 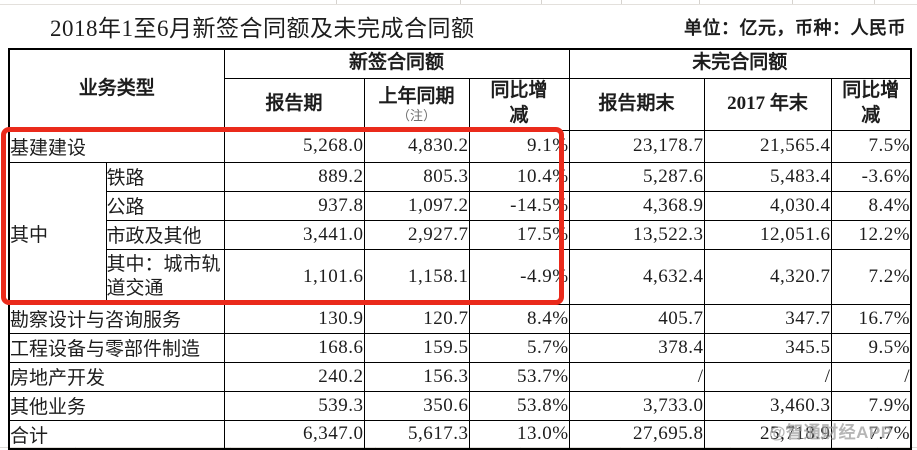 What do you see at coordinates (636, 405) in the screenshot?
I see `value-cell: 3,733.0` at bounding box center [636, 405].